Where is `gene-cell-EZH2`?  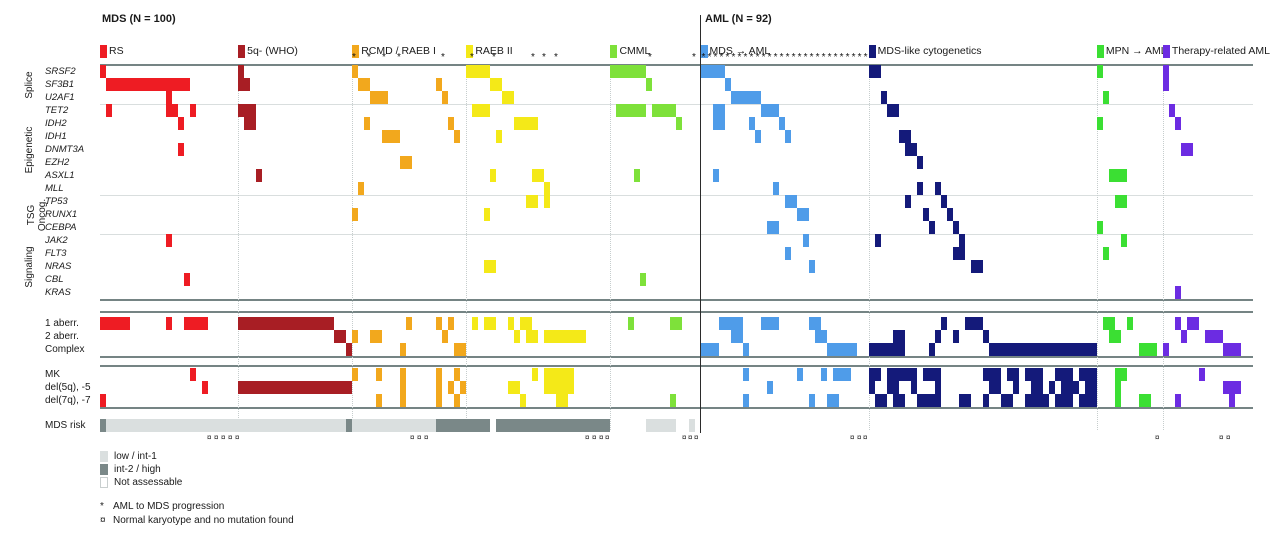 gene-cell-EZH2 is located at coordinates (919, 162).